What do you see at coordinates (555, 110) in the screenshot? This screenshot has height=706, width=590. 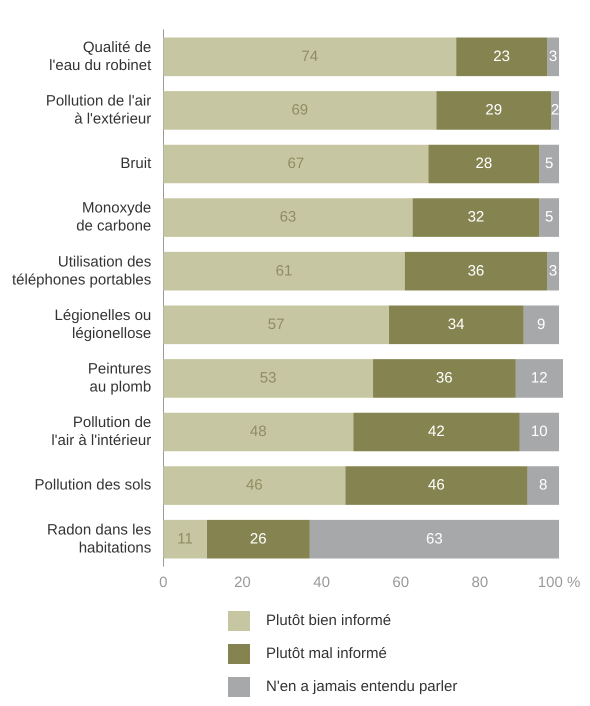 I see `data-label: 2` at bounding box center [555, 110].